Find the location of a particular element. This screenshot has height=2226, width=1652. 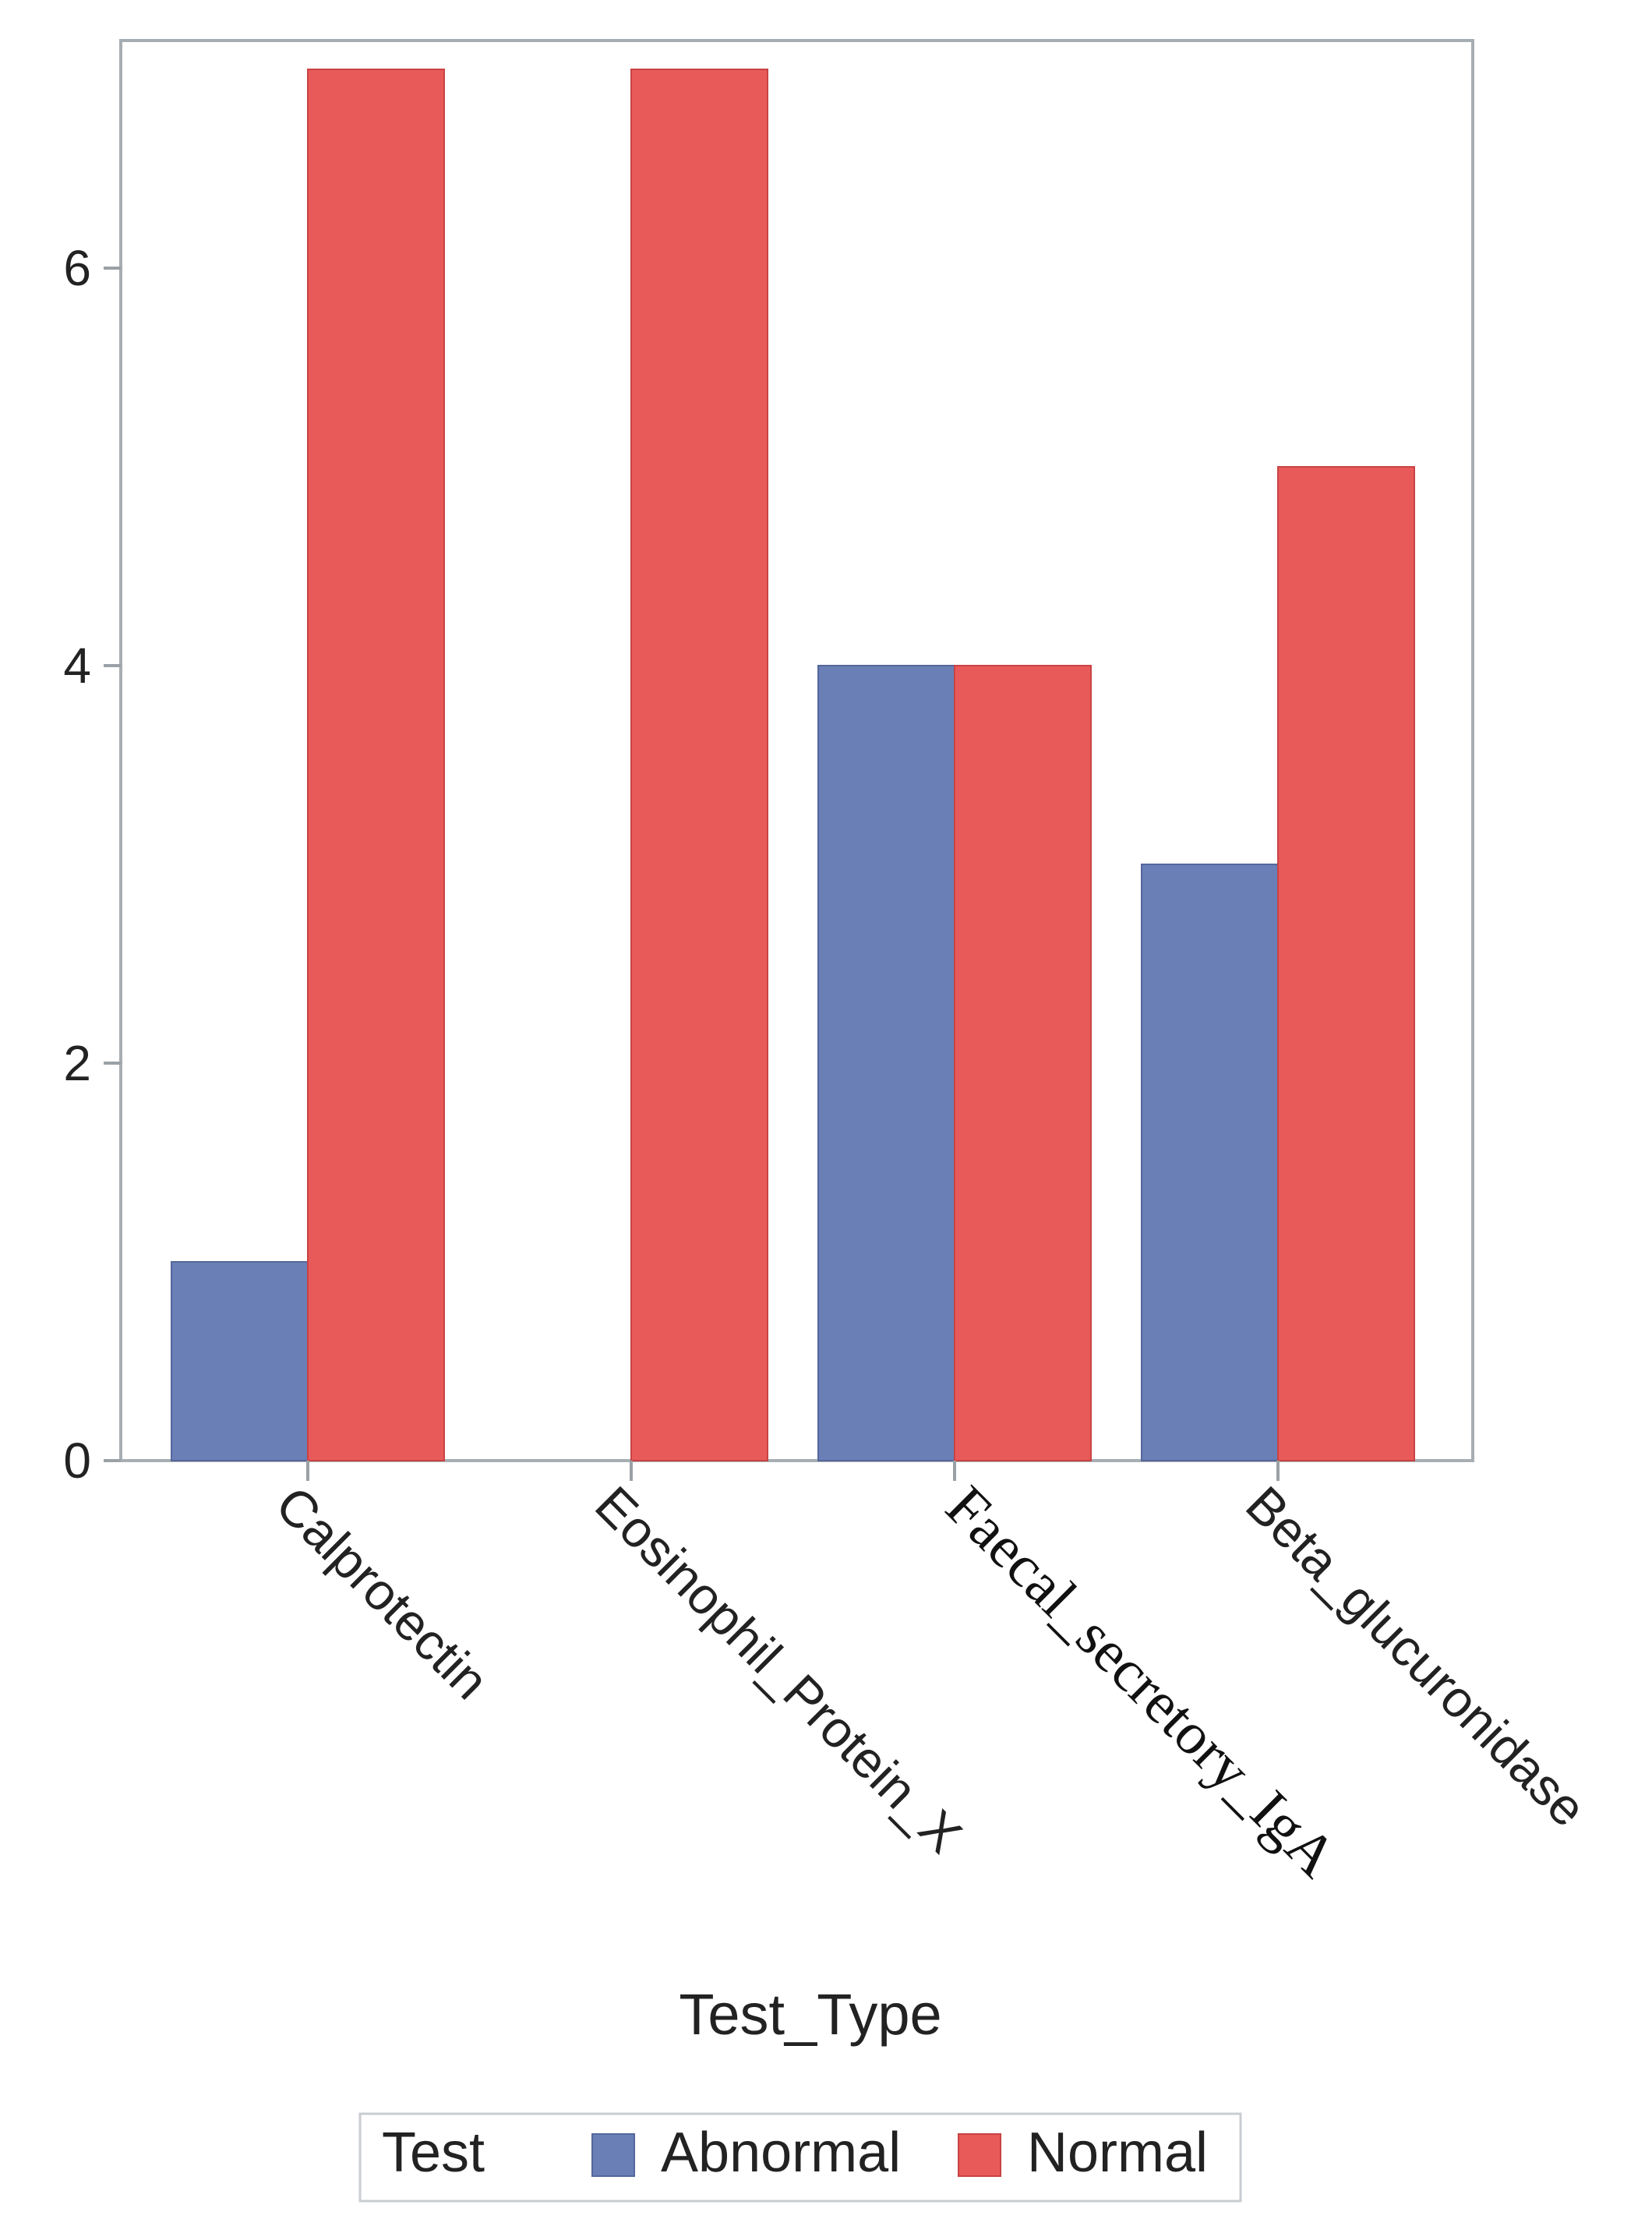

legend-items: Abnormal Normal is located at coordinates (900, 2153).